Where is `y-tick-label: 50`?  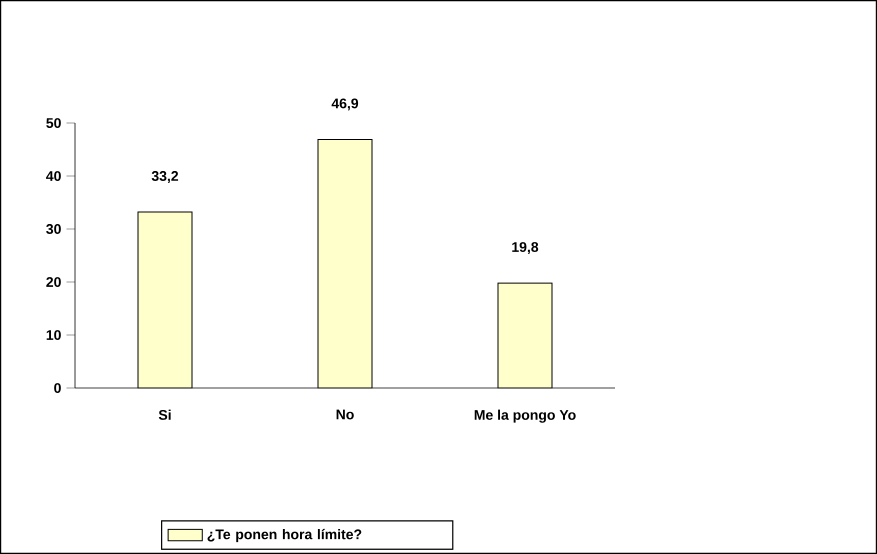 y-tick-label: 50 is located at coordinates (53, 123).